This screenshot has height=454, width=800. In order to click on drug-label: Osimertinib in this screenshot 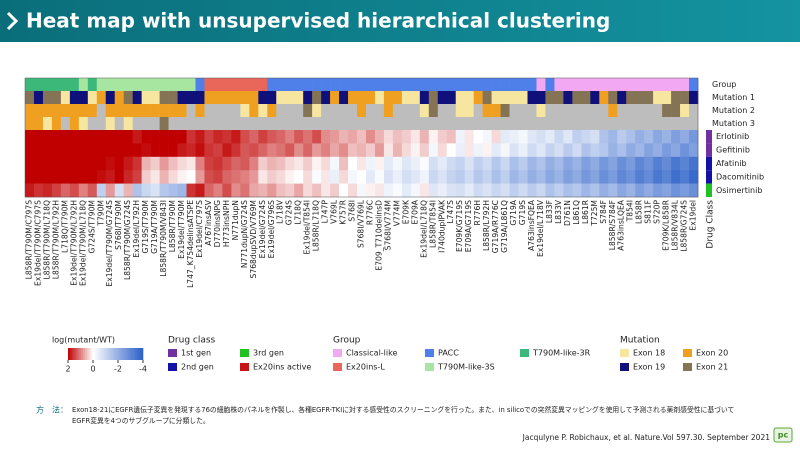, I will do `click(739, 190)`.